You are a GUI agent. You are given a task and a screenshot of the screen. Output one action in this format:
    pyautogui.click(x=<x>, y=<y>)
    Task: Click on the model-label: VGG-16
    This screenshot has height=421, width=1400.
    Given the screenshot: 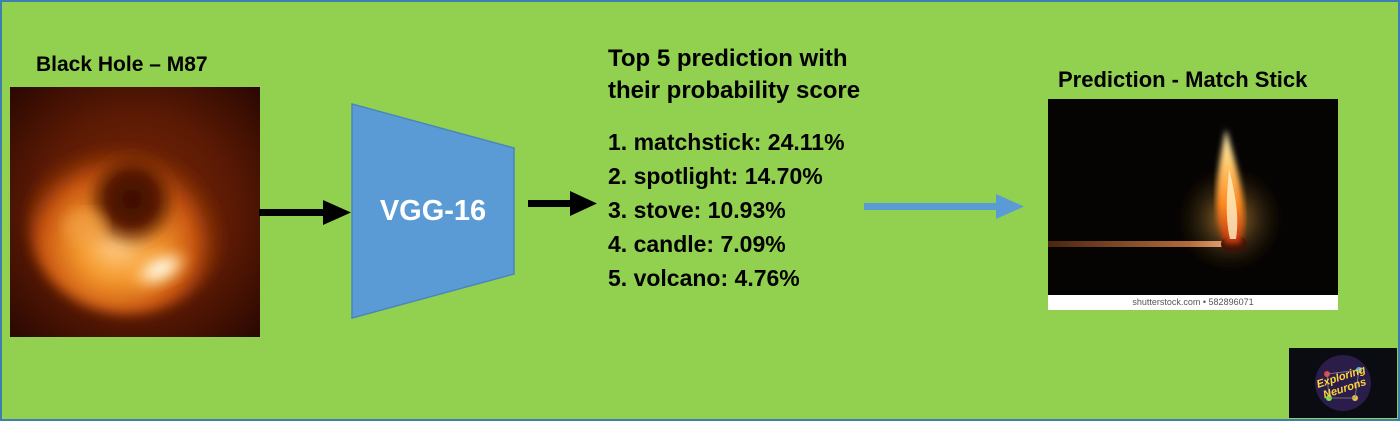 What is the action you would take?
    pyautogui.click(x=433, y=210)
    